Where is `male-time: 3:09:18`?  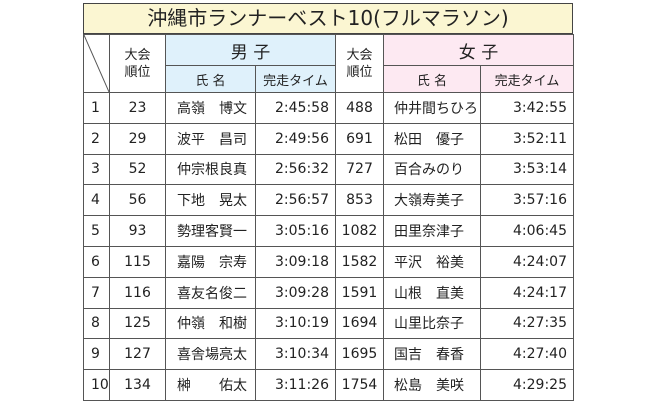 male-time: 3:09:18 is located at coordinates (295, 261).